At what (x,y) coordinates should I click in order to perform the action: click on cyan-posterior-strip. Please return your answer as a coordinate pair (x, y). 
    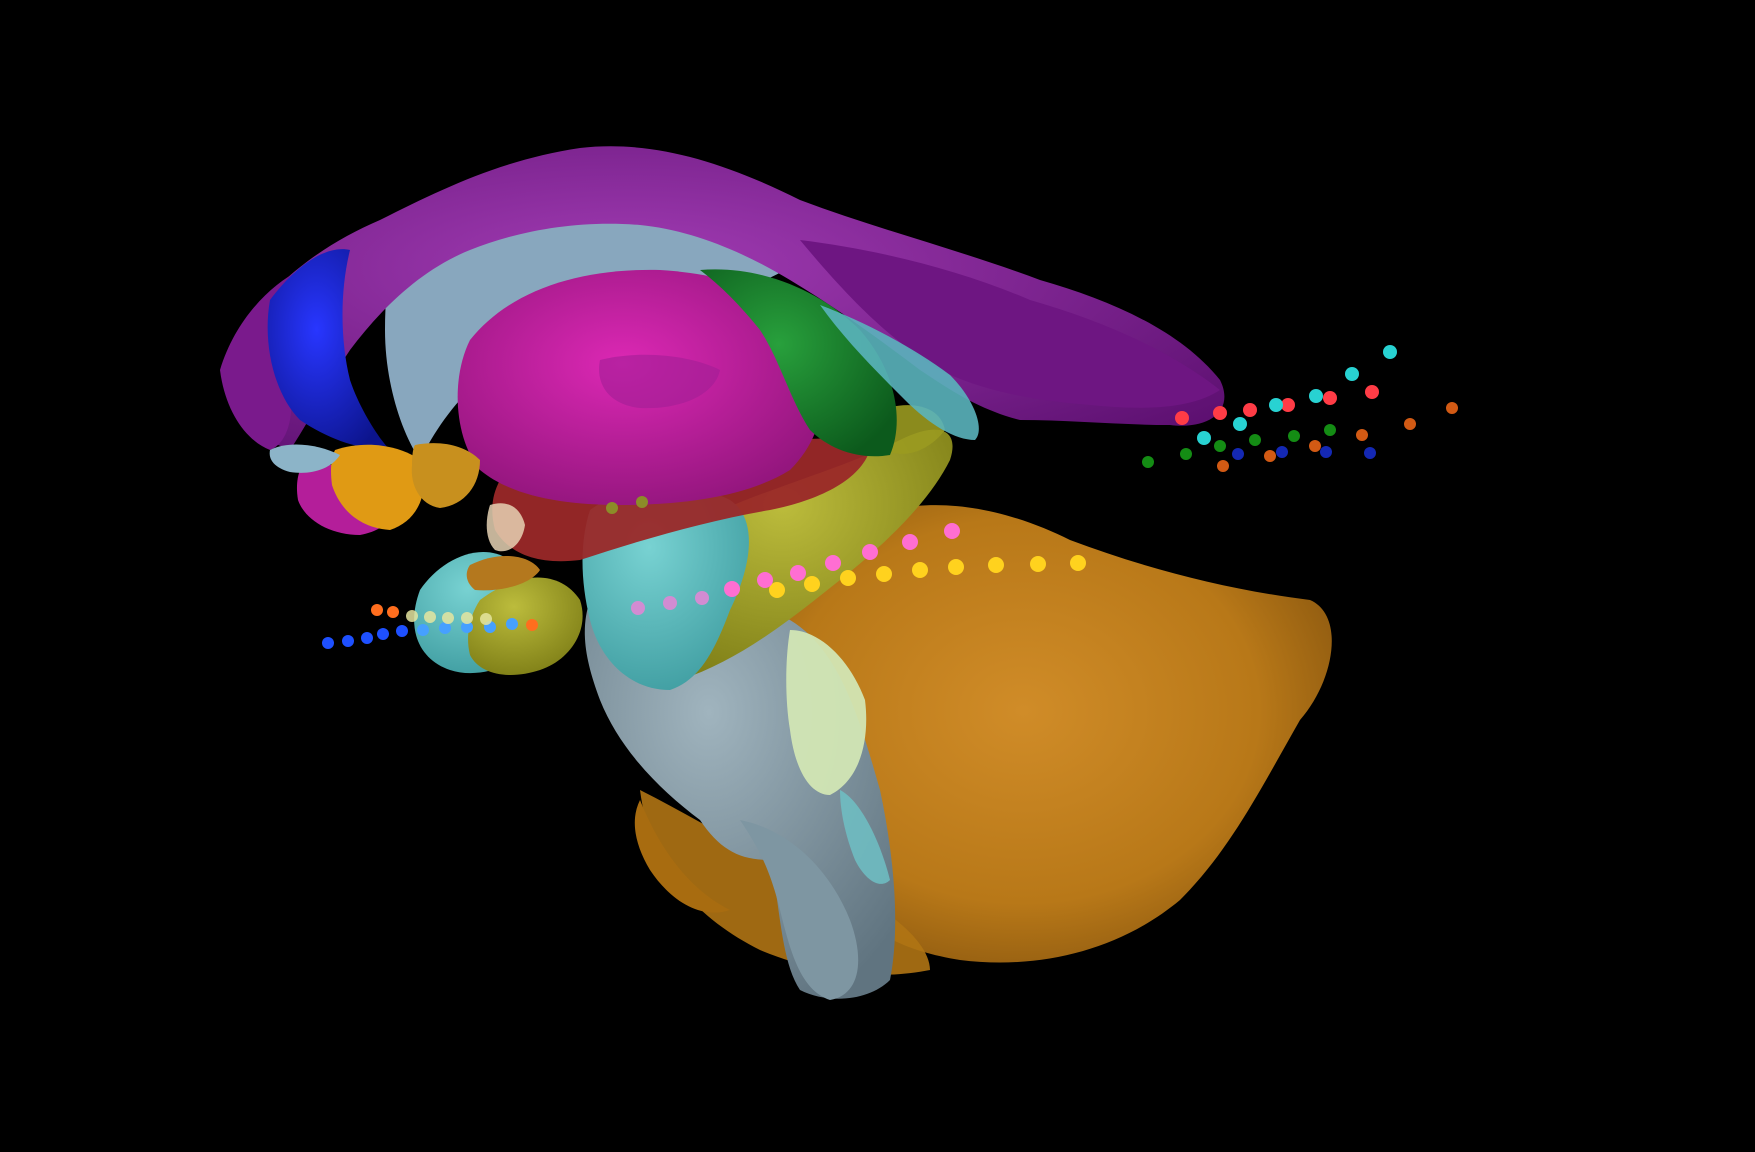
    Looking at the image, I should click on (899, 372).